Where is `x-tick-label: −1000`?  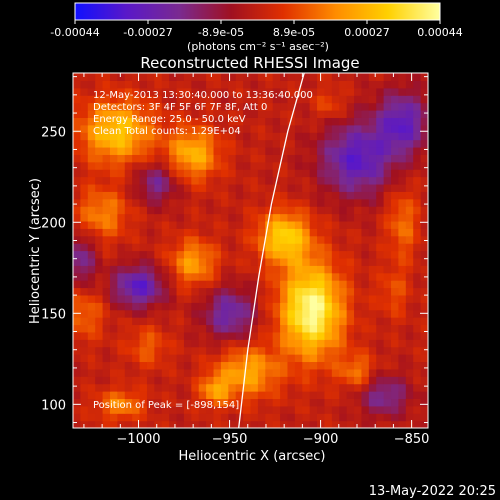
x-tick-label: −1000 is located at coordinates (139, 439).